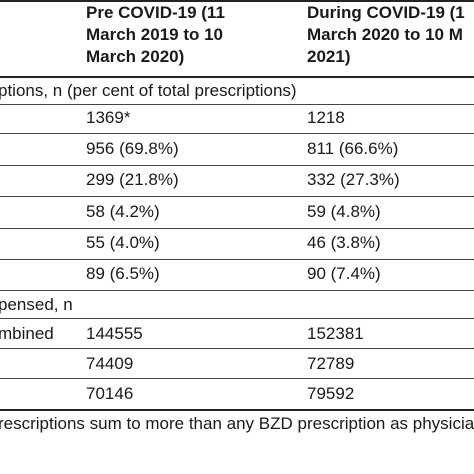 The width and height of the screenshot is (474, 474). I want to click on header-rule, so click(237, 77).